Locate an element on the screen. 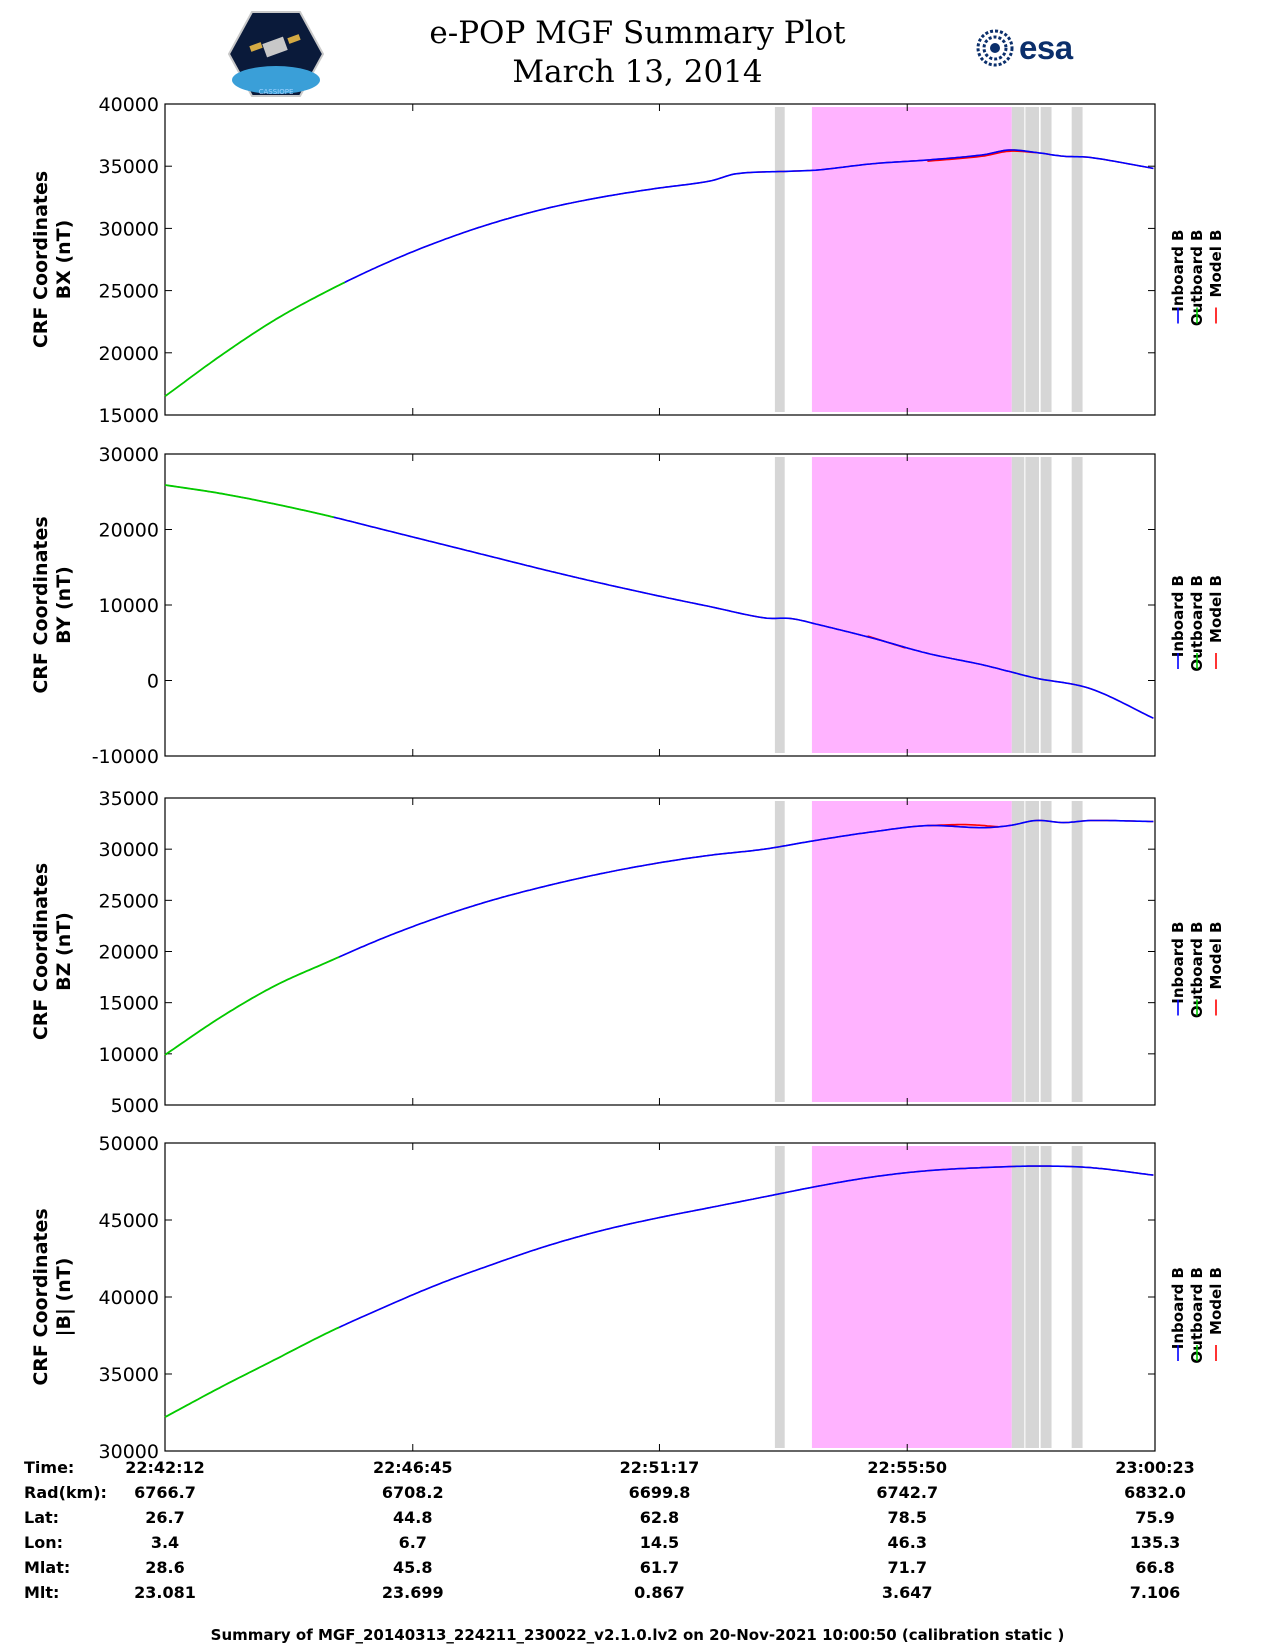 Image resolution: width=1275 pixels, height=1650 pixels. page-date: March 13, 2014 is located at coordinates (637, 72).